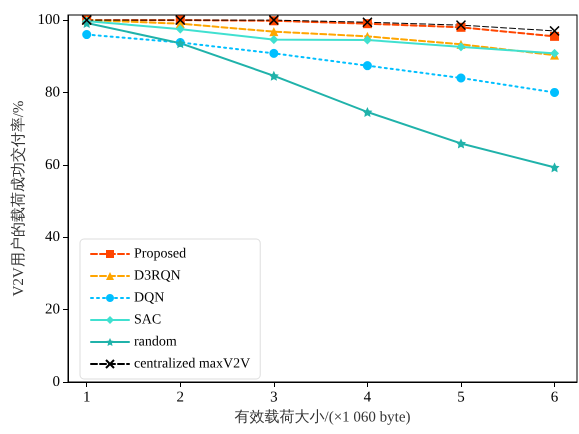 This screenshot has width=579, height=434. I want to click on x-axis-title: 有效载荷大小/(×1 060 byte), so click(322, 417).